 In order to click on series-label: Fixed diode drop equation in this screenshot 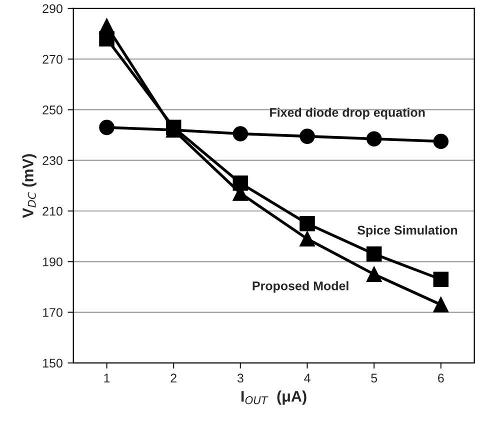, I will do `click(347, 114)`.